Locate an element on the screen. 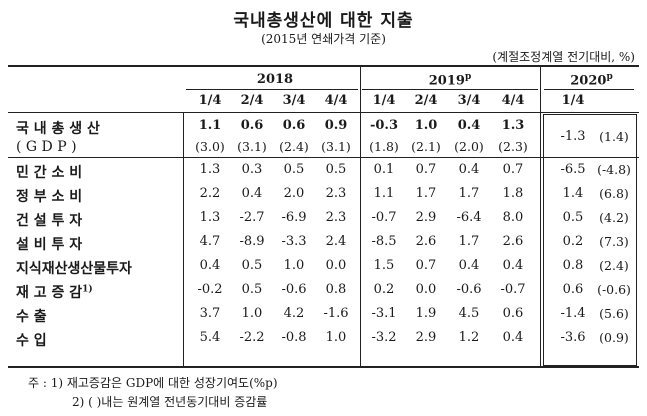 The width and height of the screenshot is (647, 416). row-label-text: 설 비 투 자 is located at coordinates (49, 245).